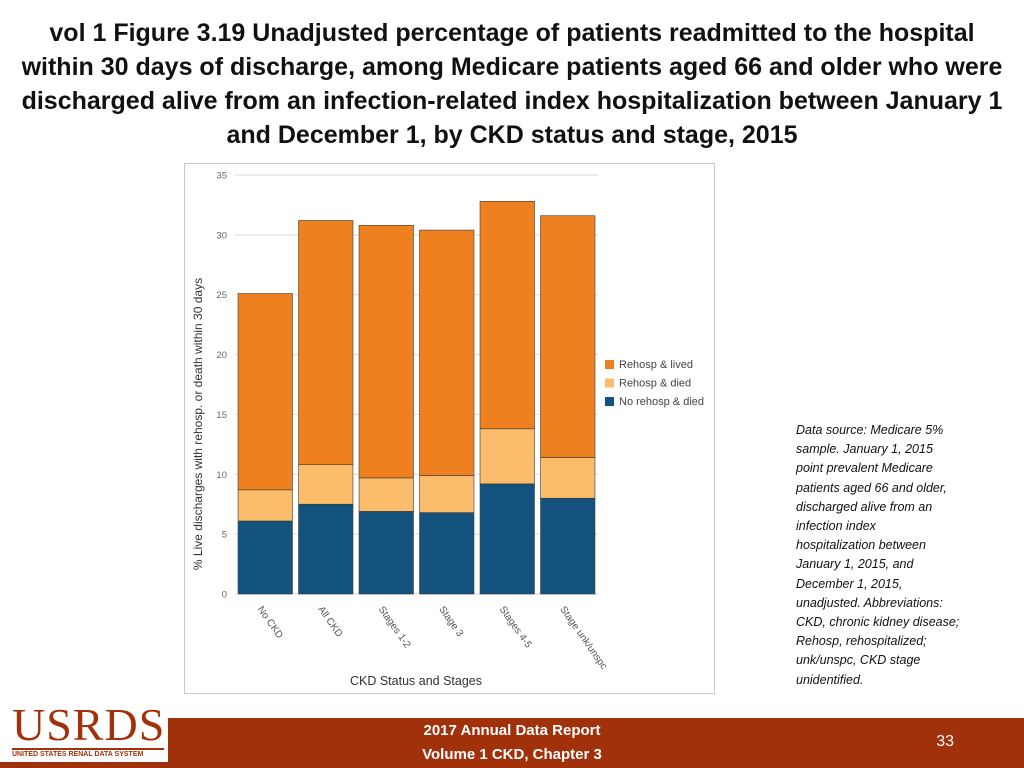 The width and height of the screenshot is (1024, 768). What do you see at coordinates (221, 355) in the screenshot?
I see `y-tick-label: 20` at bounding box center [221, 355].